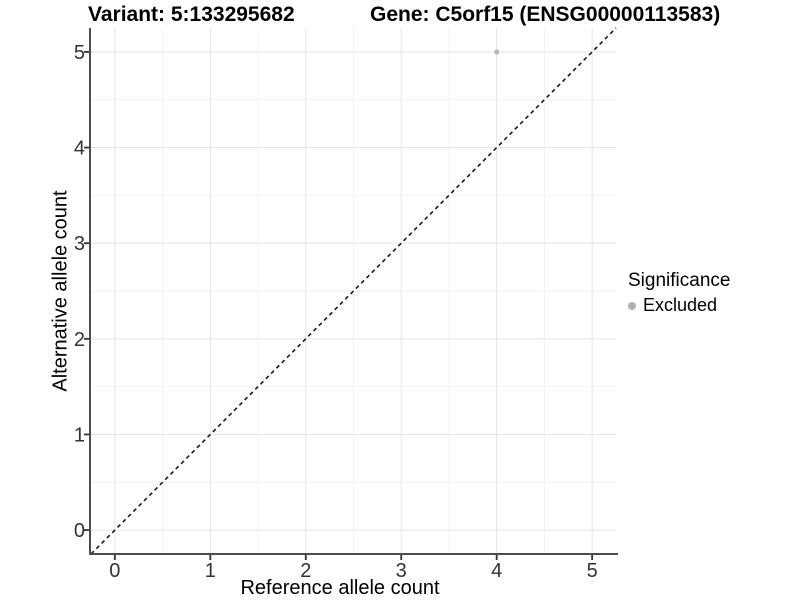 This screenshot has height=600, width=800. What do you see at coordinates (340, 588) in the screenshot?
I see `x-axis-title: Reference allele count` at bounding box center [340, 588].